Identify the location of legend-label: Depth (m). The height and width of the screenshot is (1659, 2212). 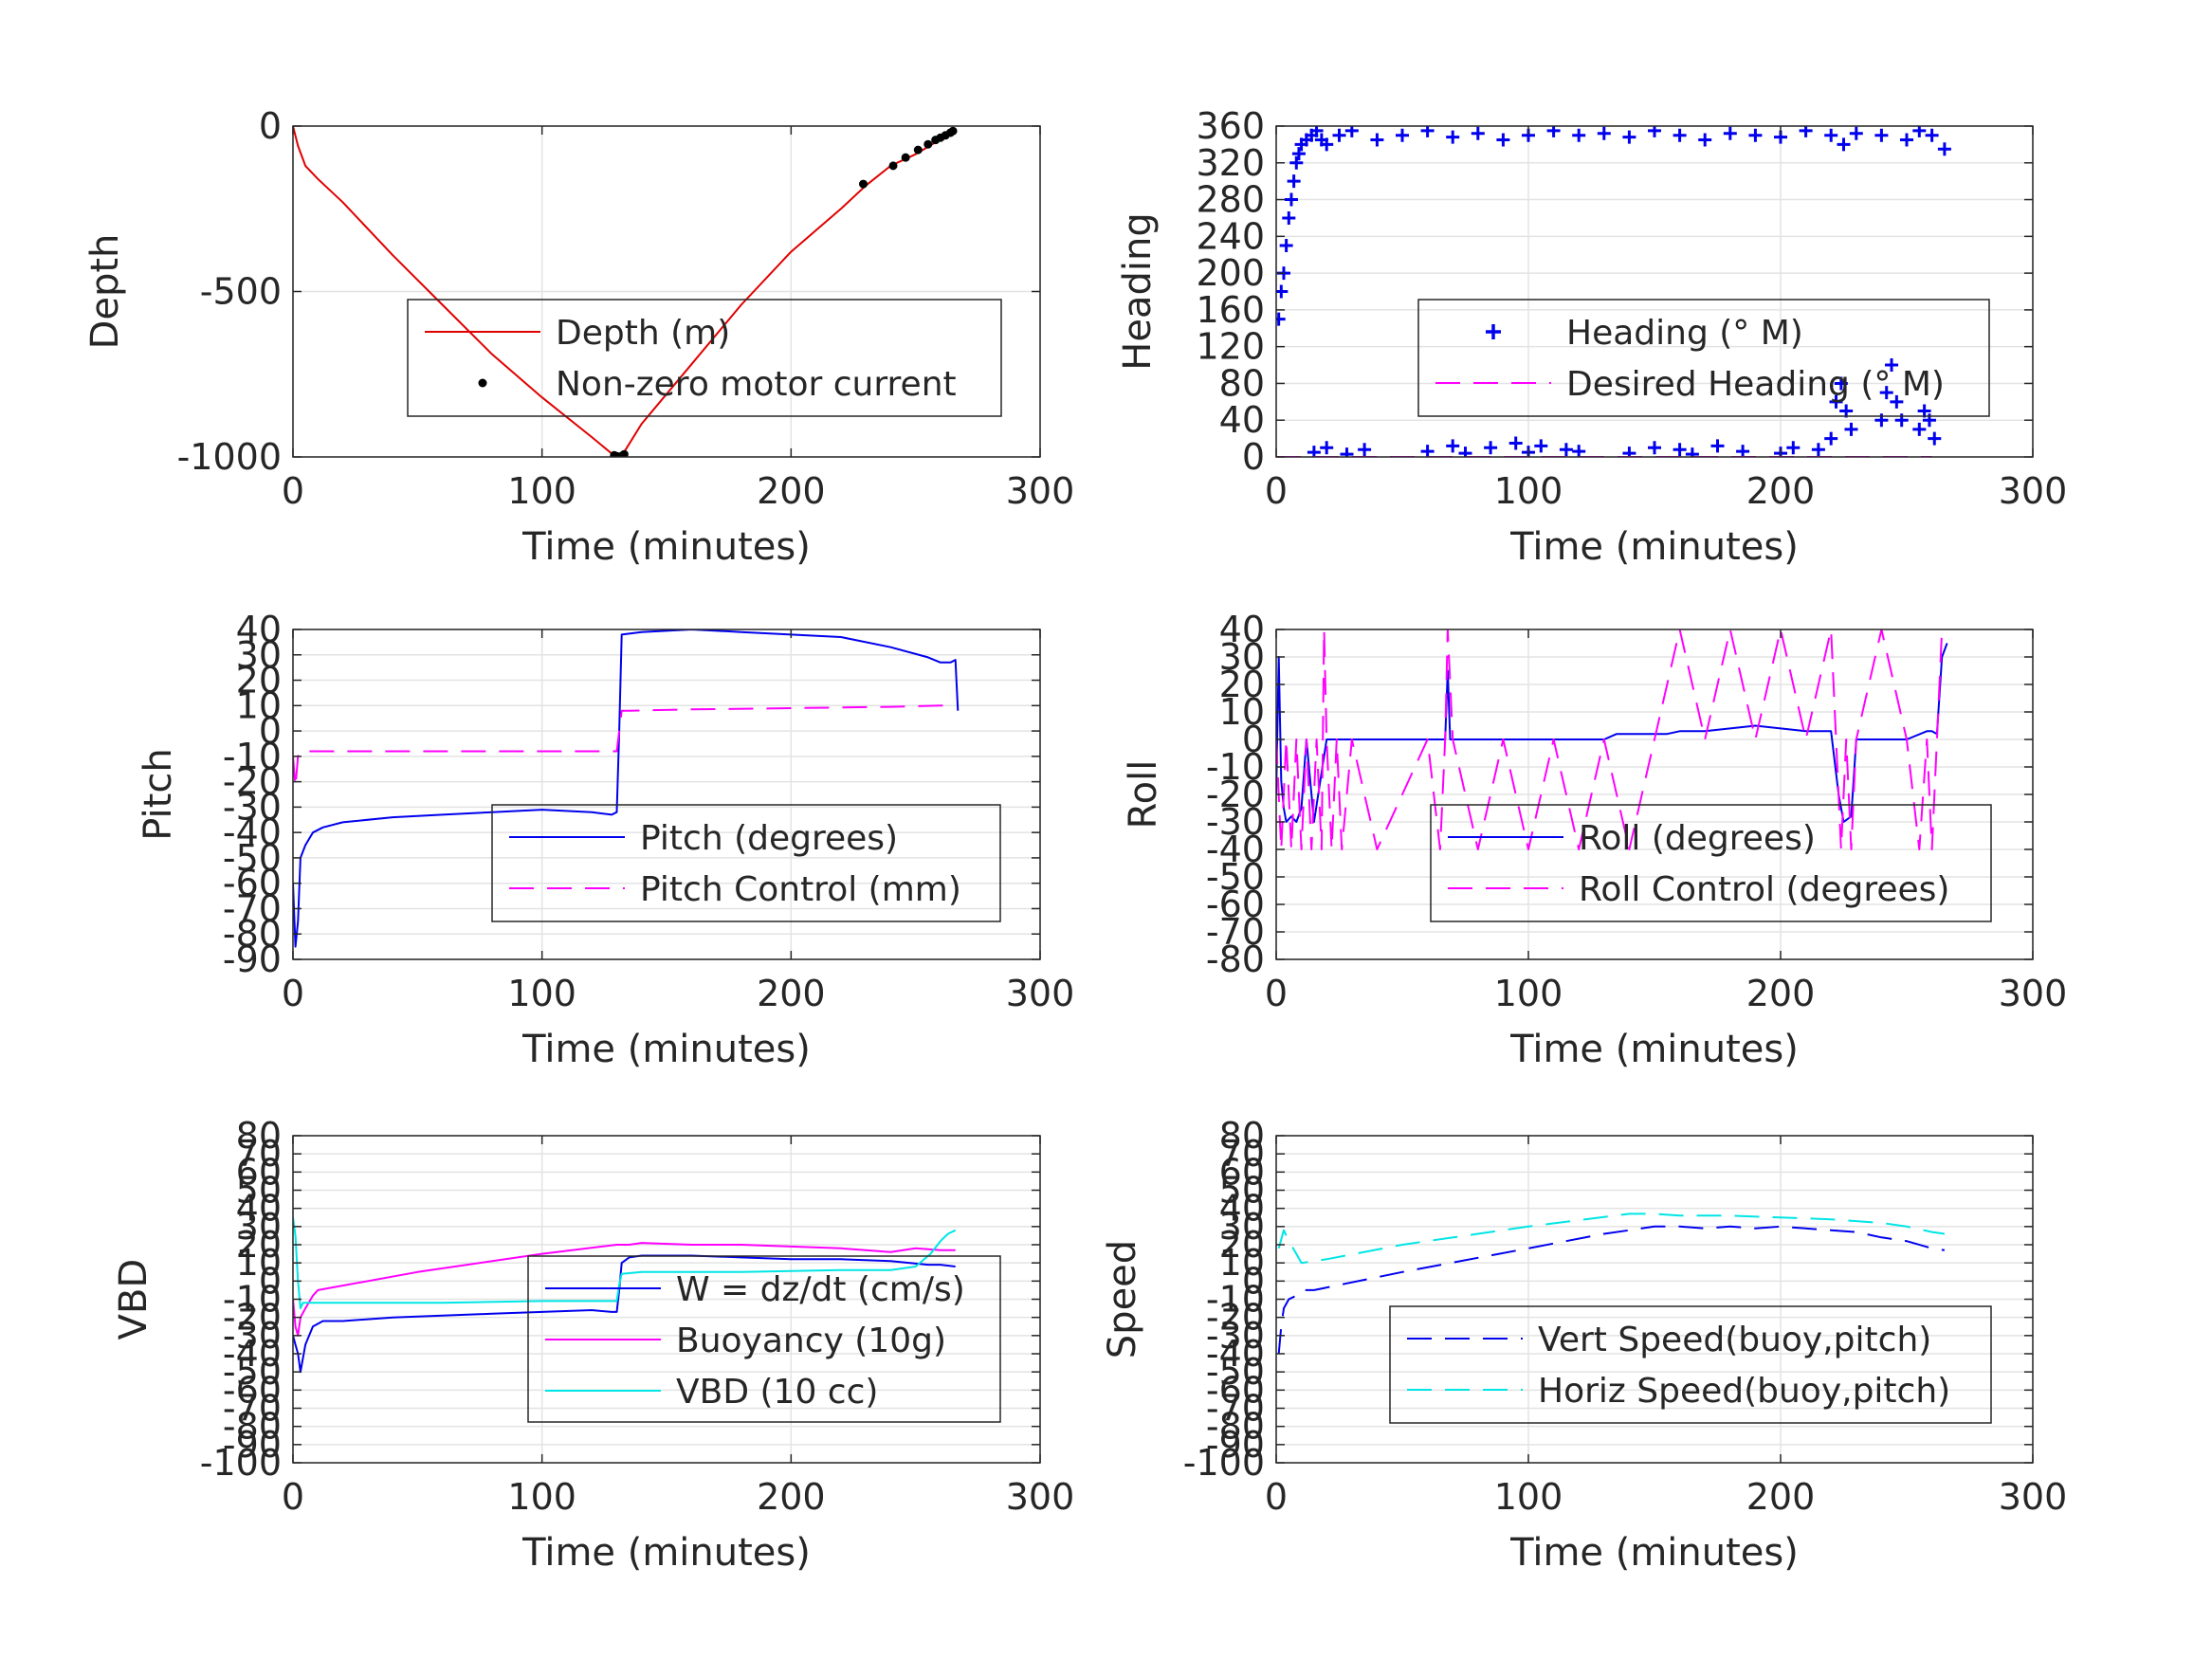
(643, 333).